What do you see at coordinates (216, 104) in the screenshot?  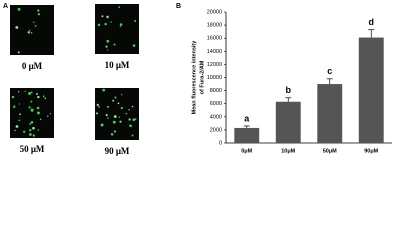 I see `y-tick-label: 6000` at bounding box center [216, 104].